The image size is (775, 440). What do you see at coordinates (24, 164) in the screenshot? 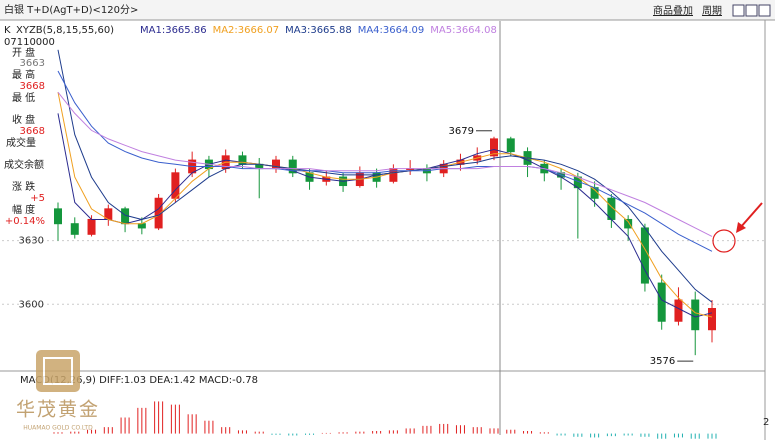
I see `panel-label: 成交余额` at bounding box center [24, 164].